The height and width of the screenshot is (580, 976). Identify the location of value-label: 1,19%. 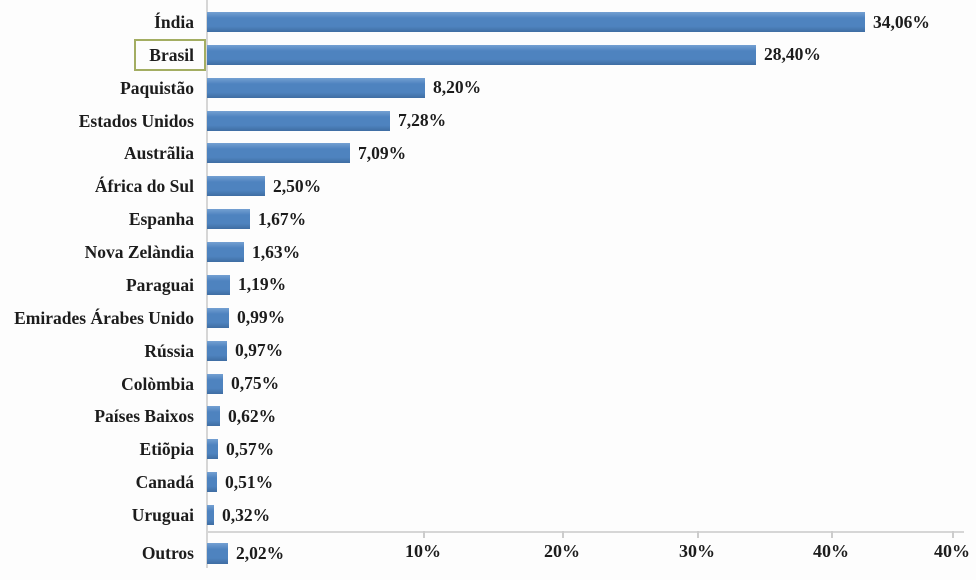
(262, 284).